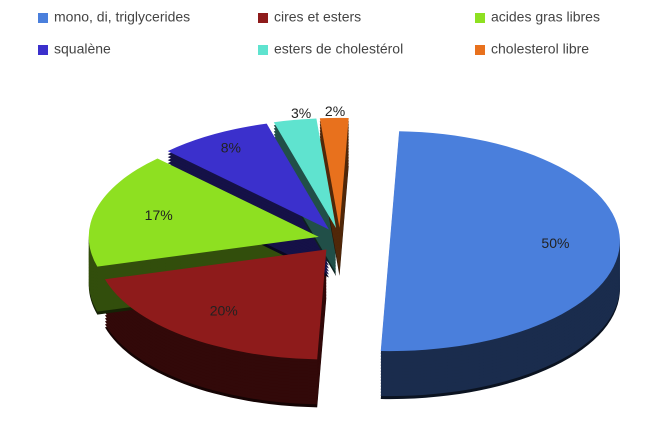 This screenshot has width=661, height=432. Describe the element at coordinates (82, 49) in the screenshot. I see `legend-label: squalène` at that location.